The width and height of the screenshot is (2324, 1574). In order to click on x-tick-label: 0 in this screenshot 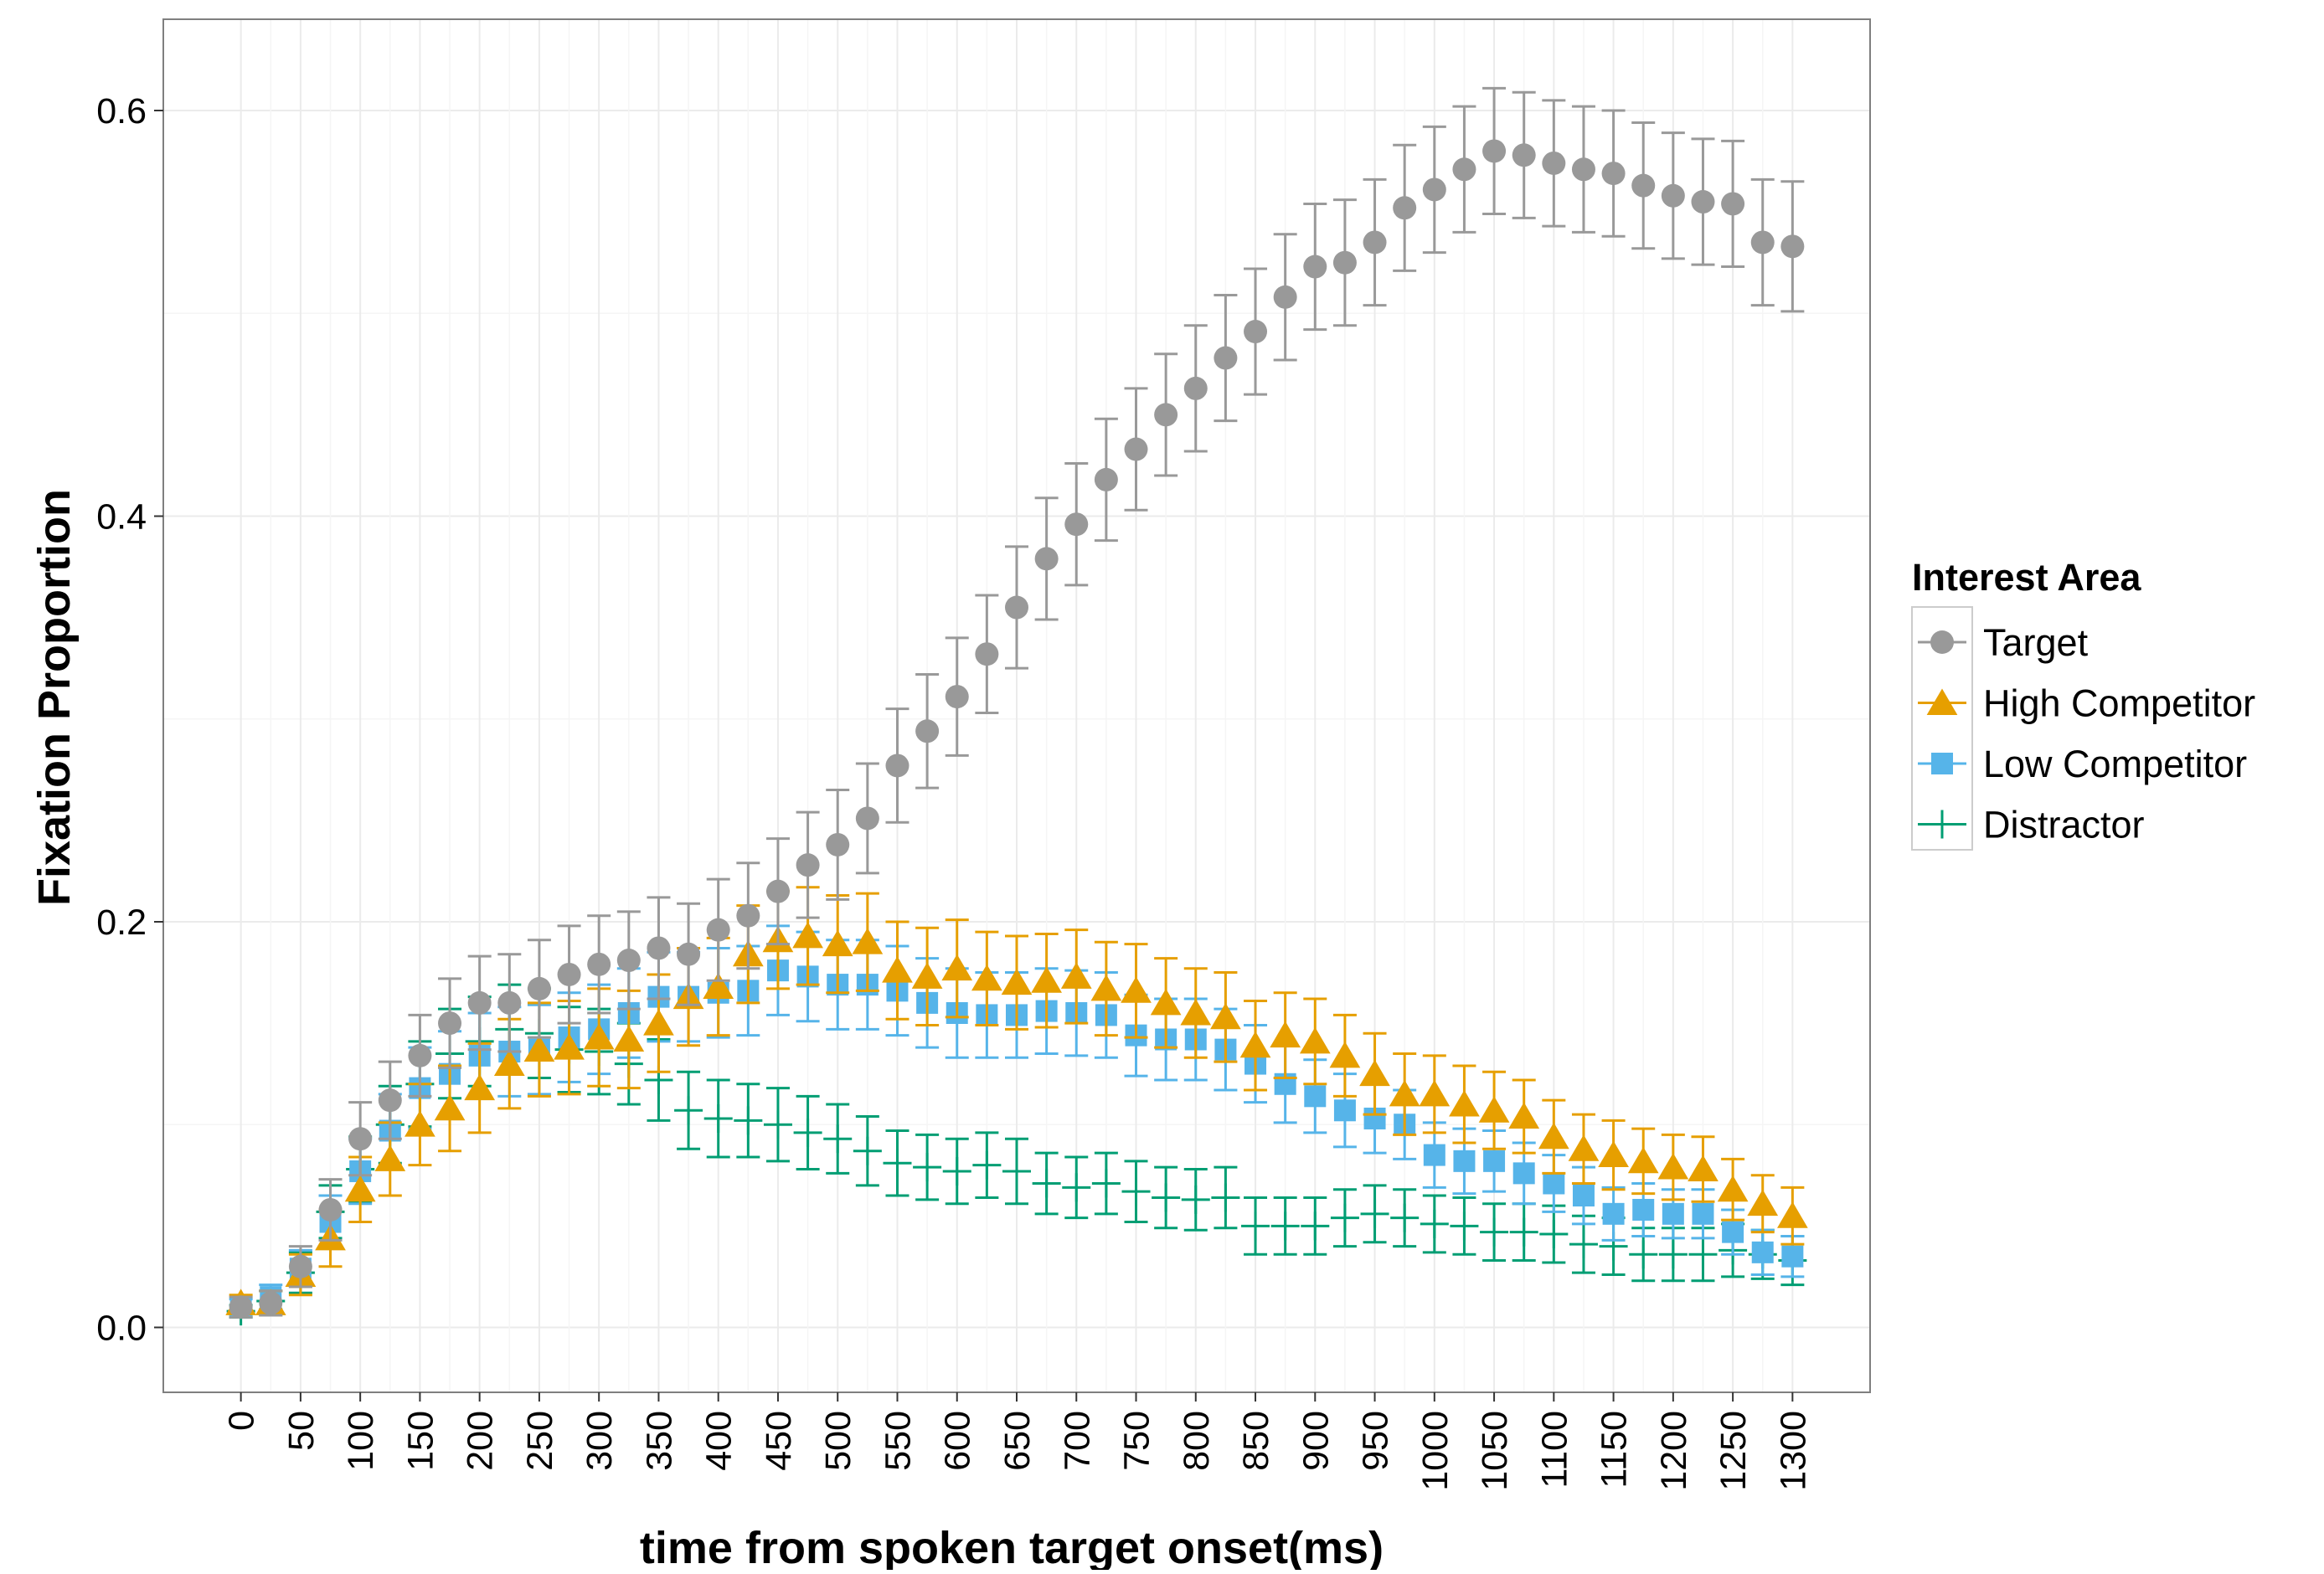, I will do `click(242, 1421)`.